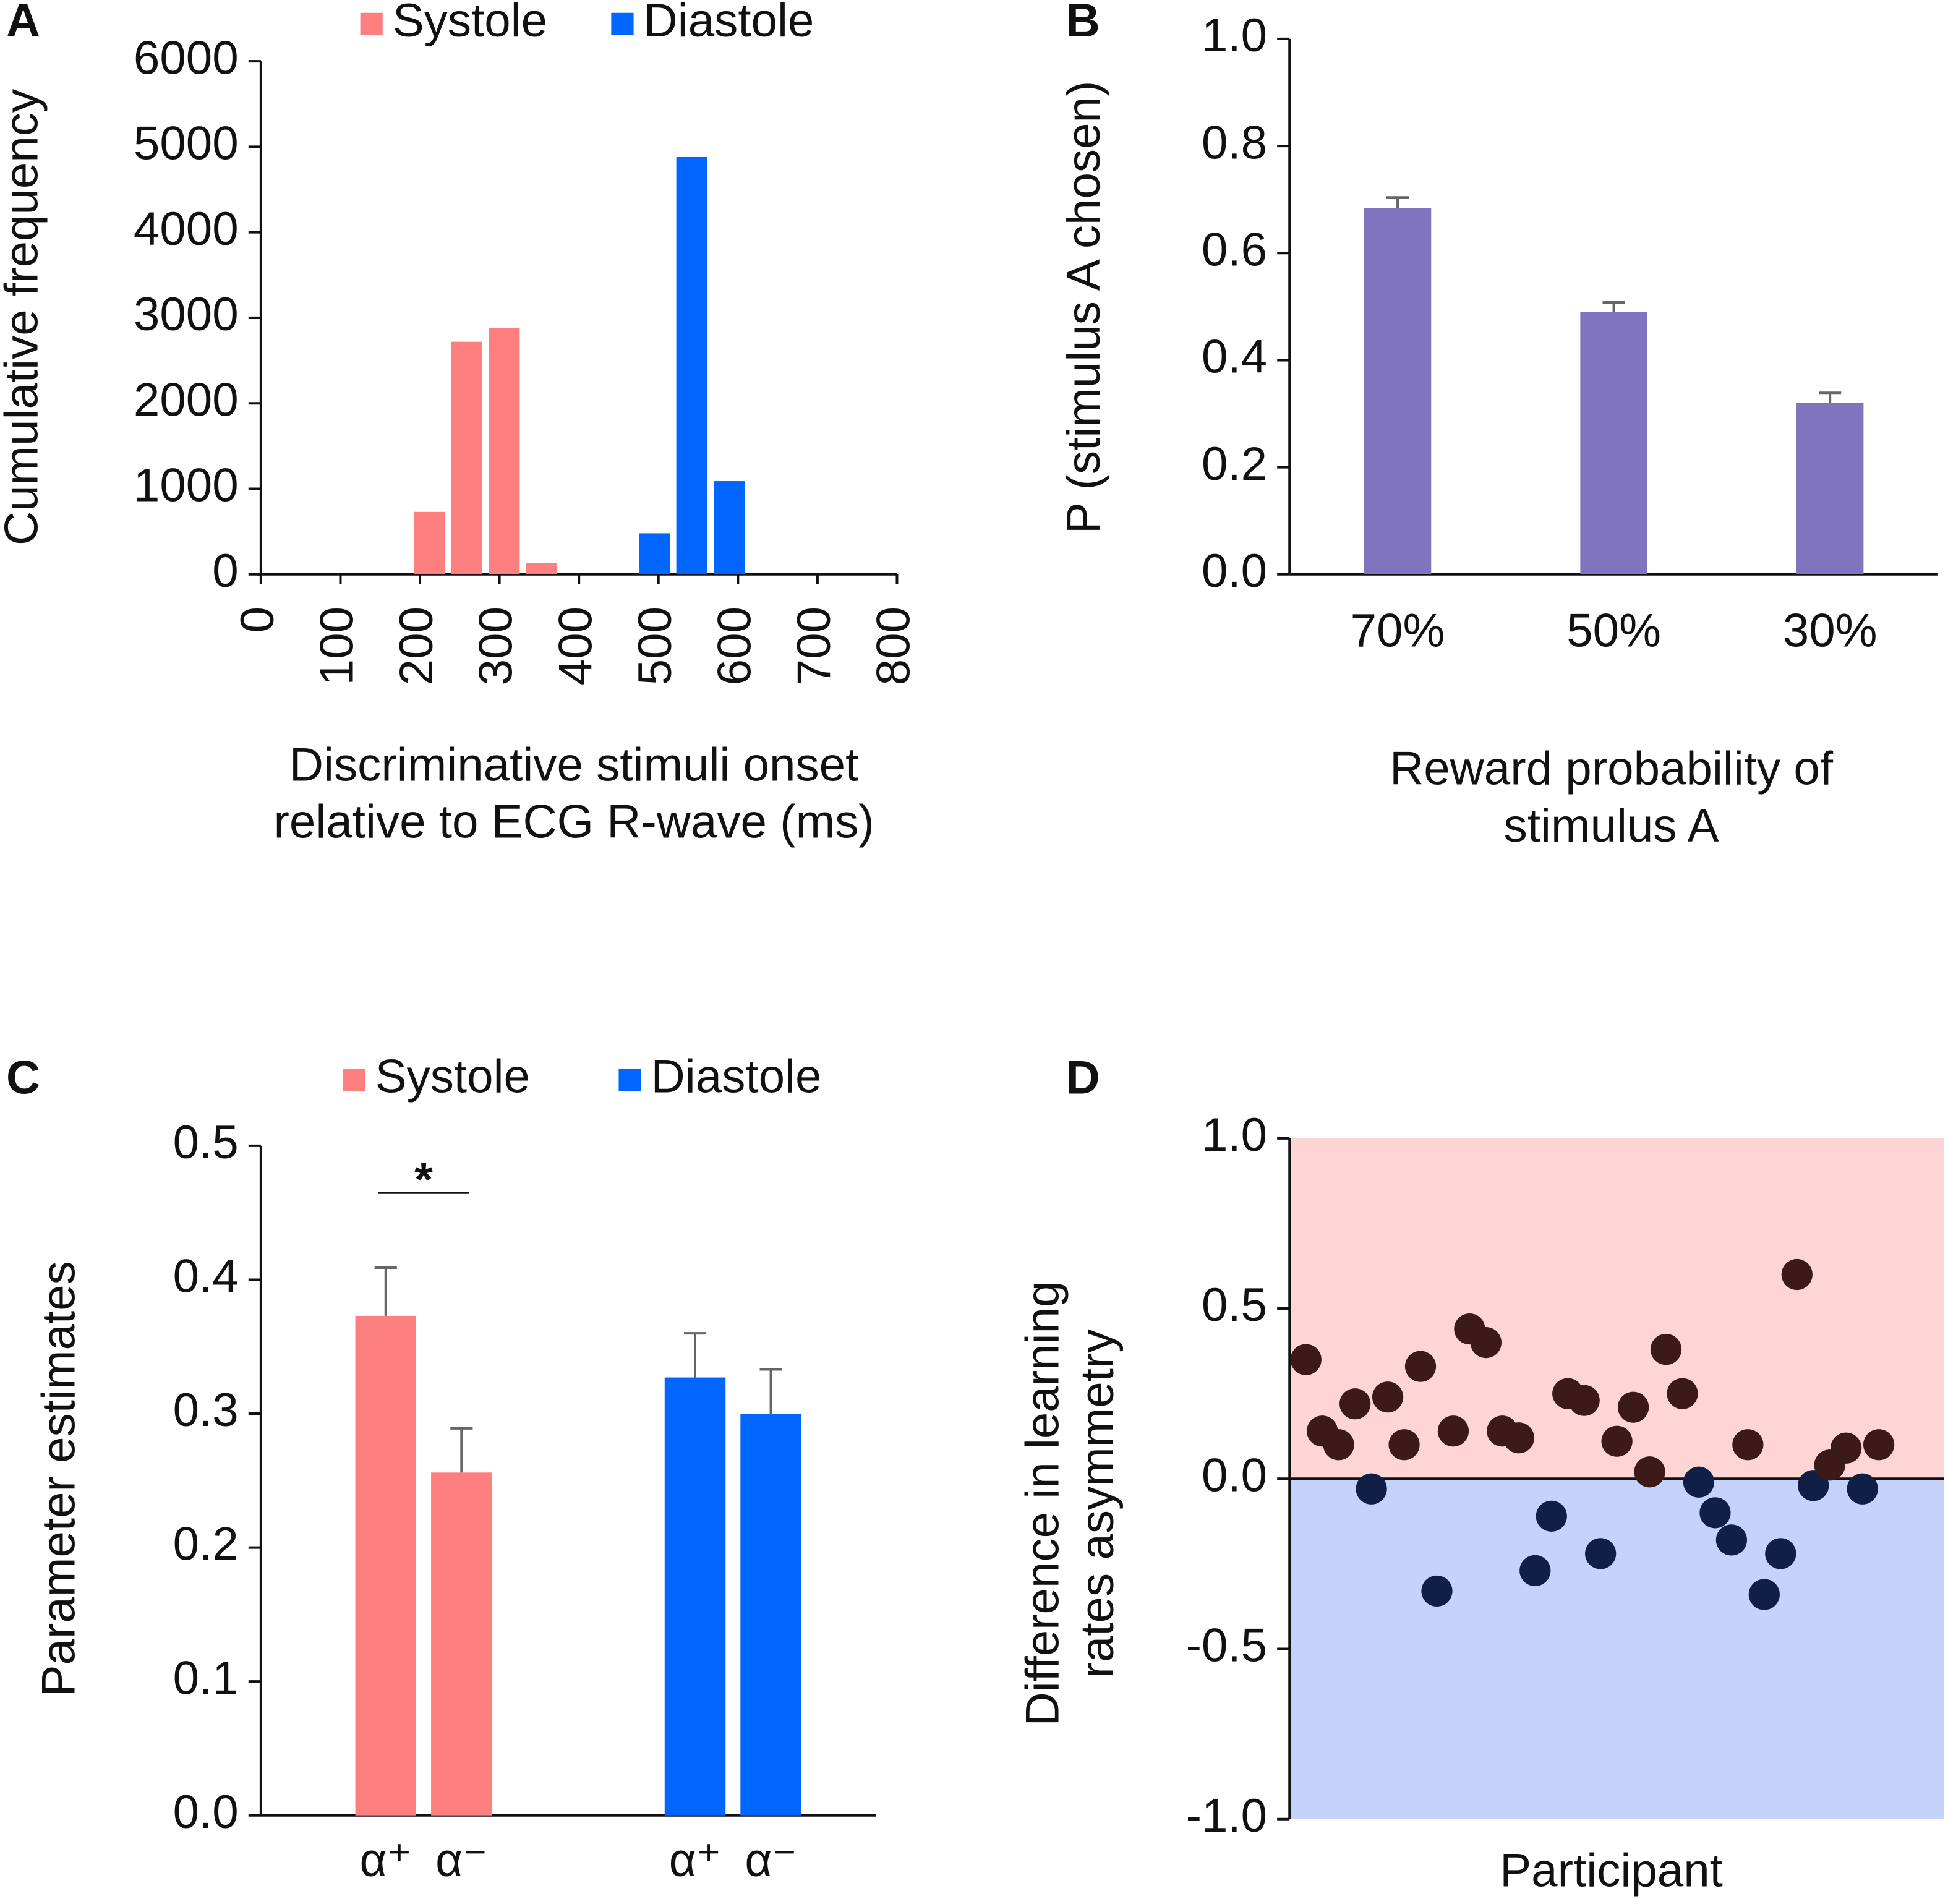 The width and height of the screenshot is (1948, 1904). I want to click on x-axis-label: relative to ECG R-wave (ms), so click(574, 822).